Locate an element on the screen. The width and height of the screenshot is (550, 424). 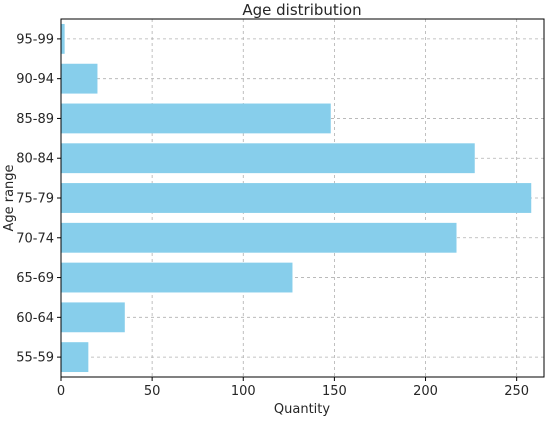
y-tick-label: 65-69 is located at coordinates (35, 278).